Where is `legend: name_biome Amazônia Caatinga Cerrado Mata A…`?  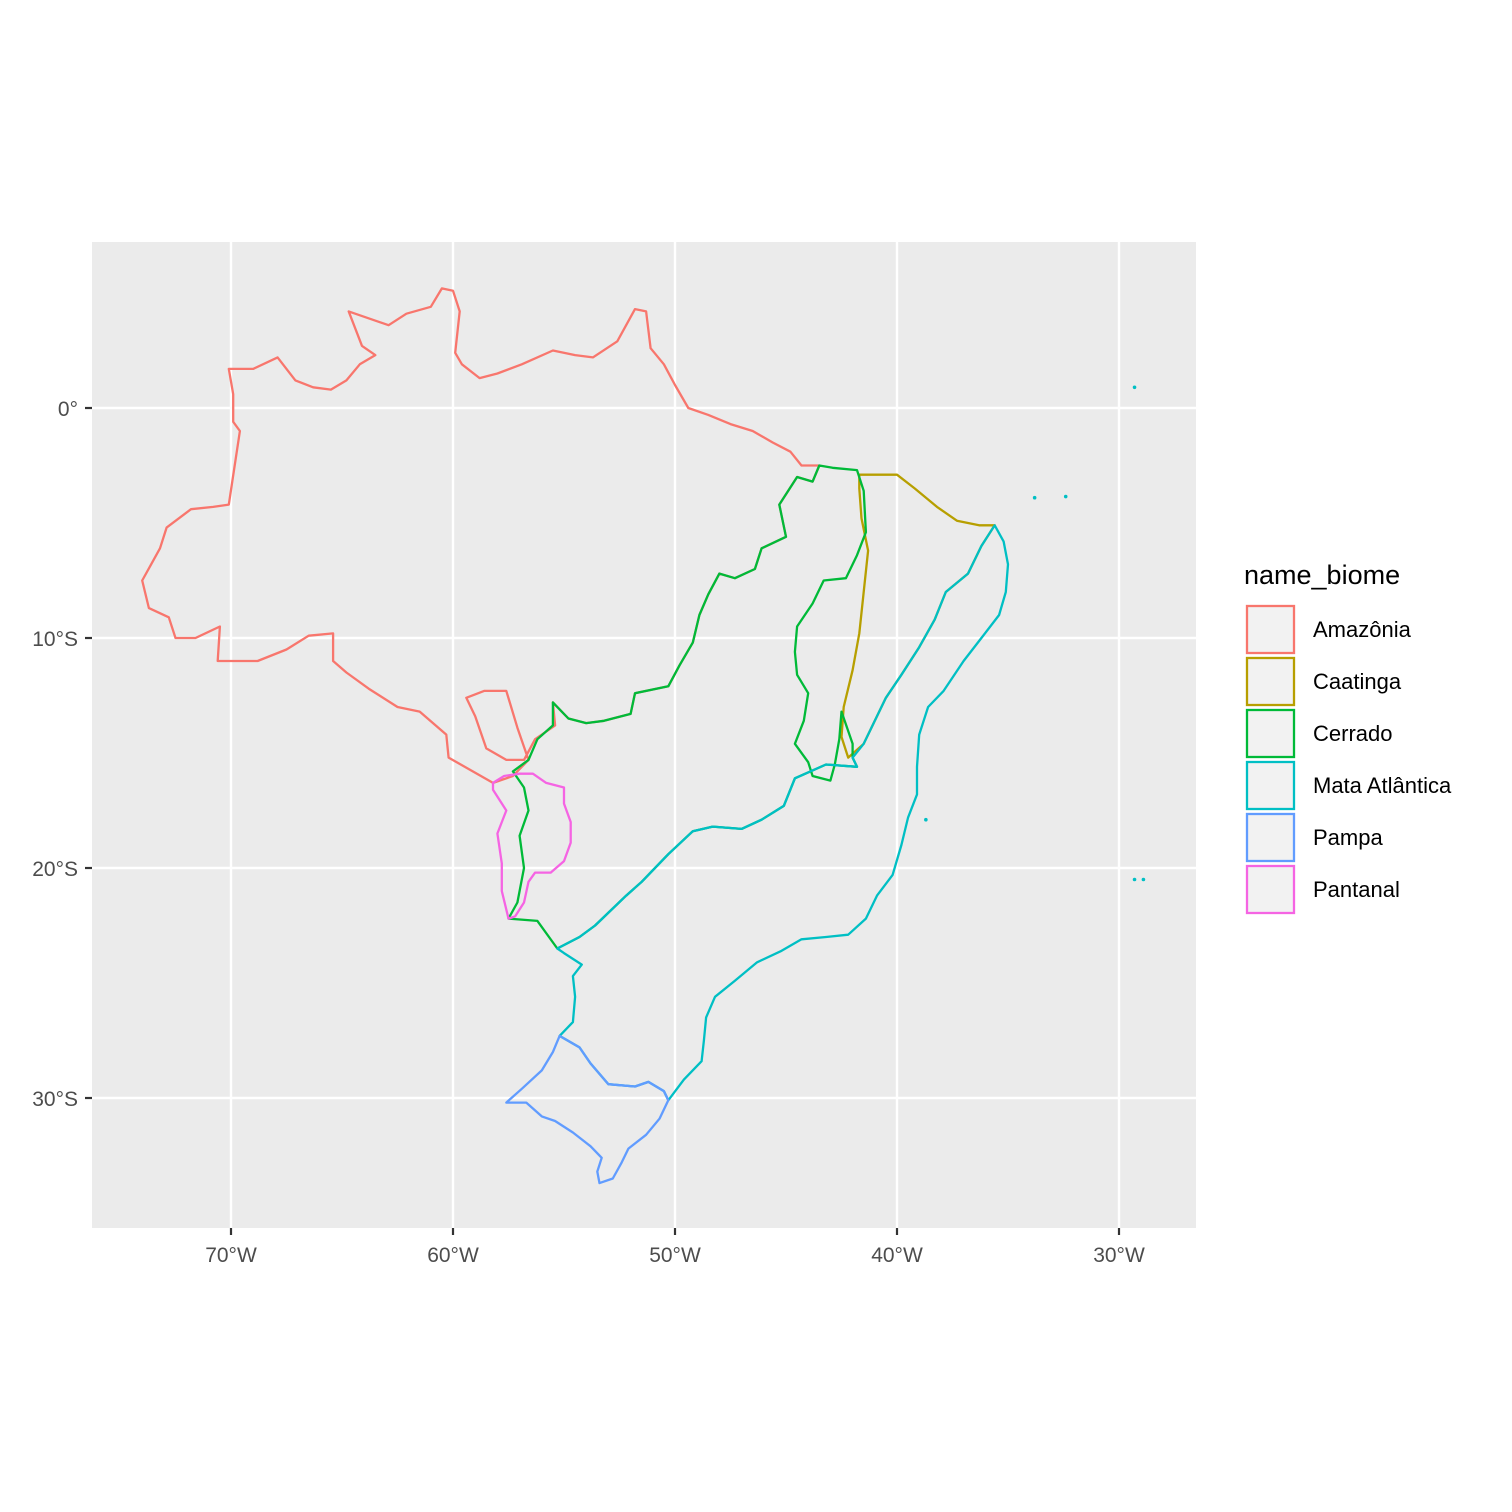 legend: name_biome Amazônia Caatinga Cerrado Mata A… is located at coordinates (1348, 737).